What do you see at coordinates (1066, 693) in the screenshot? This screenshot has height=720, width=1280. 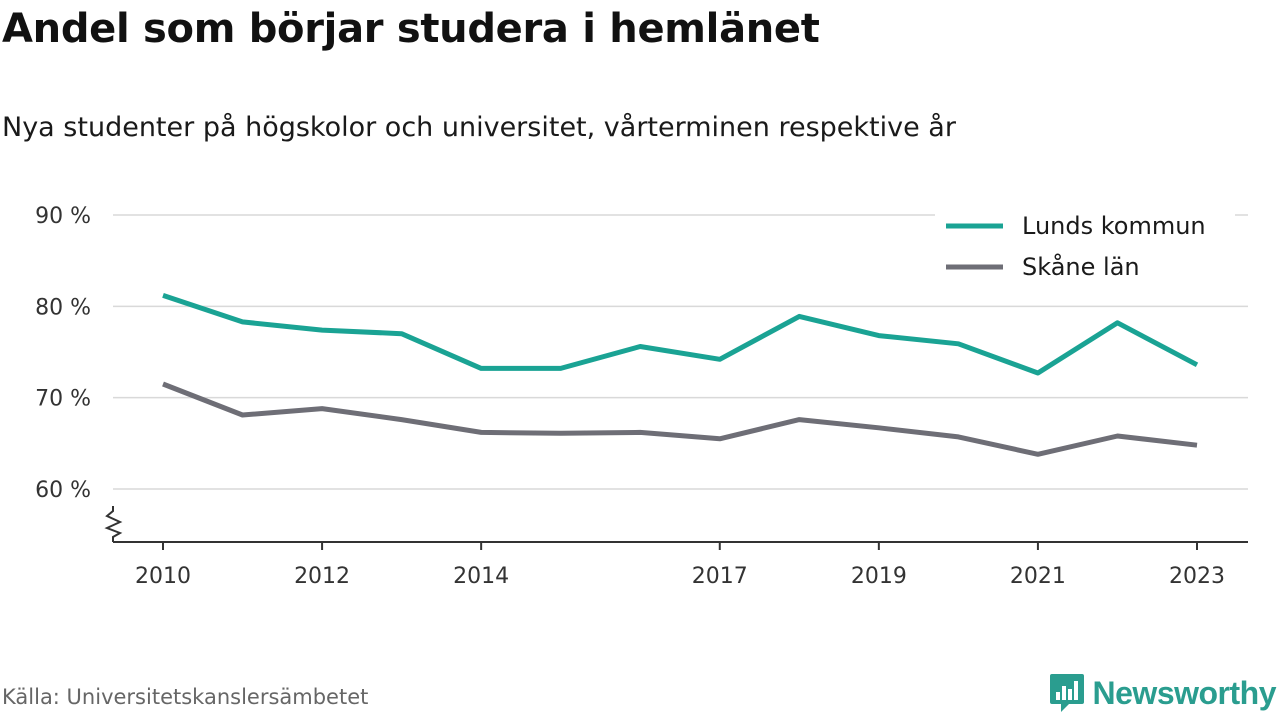 I see `newsworthy-logo-icon` at bounding box center [1066, 693].